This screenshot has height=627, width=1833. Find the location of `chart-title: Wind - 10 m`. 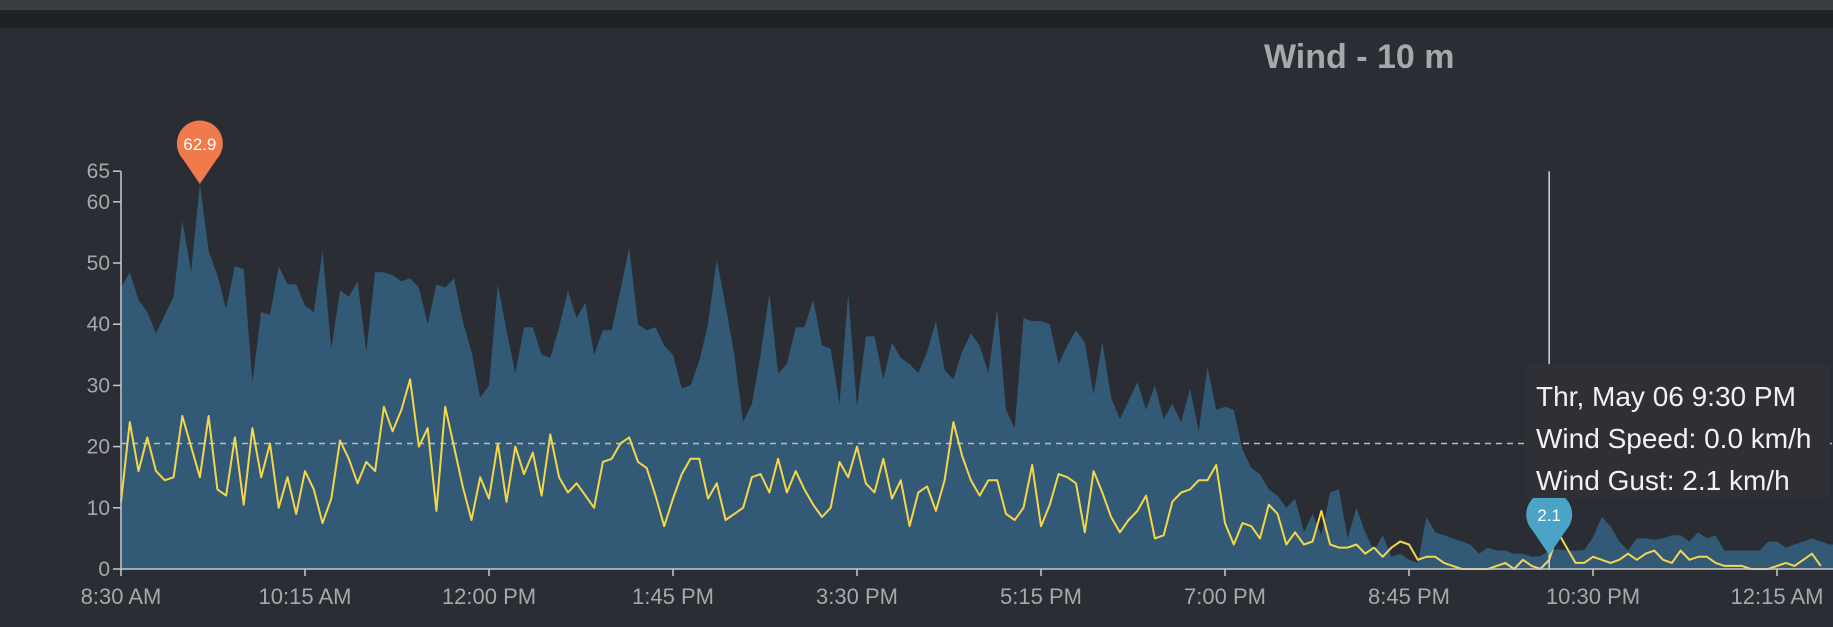

chart-title: Wind - 10 m is located at coordinates (1359, 57).